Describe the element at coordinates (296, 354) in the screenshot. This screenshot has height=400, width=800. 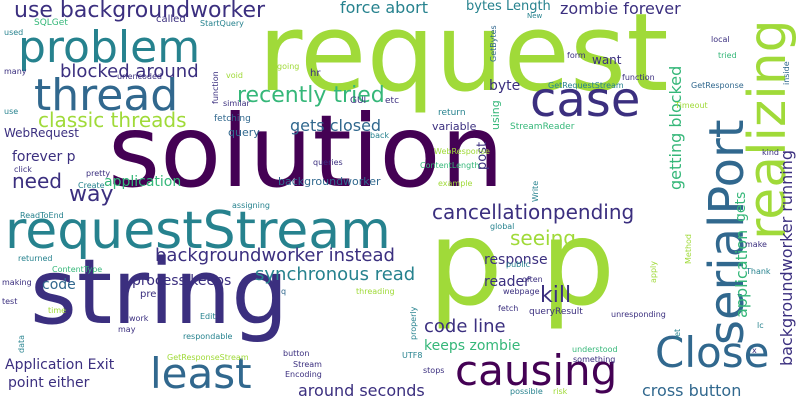
I see `cloud-word: button` at that location.